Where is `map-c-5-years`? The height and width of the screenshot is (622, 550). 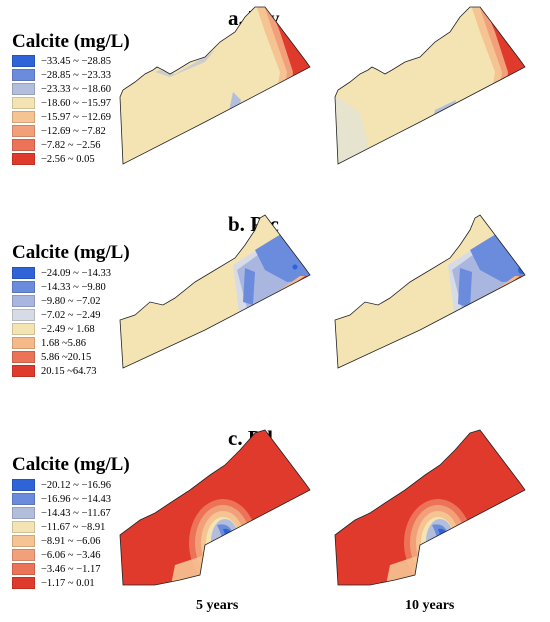 map-c-5-years is located at coordinates (215, 507).